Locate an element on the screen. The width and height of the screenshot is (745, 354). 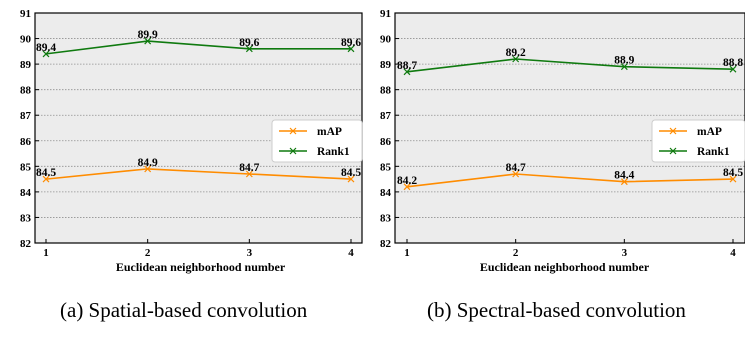
data-label-rank1: 89.9 is located at coordinates (148, 35).